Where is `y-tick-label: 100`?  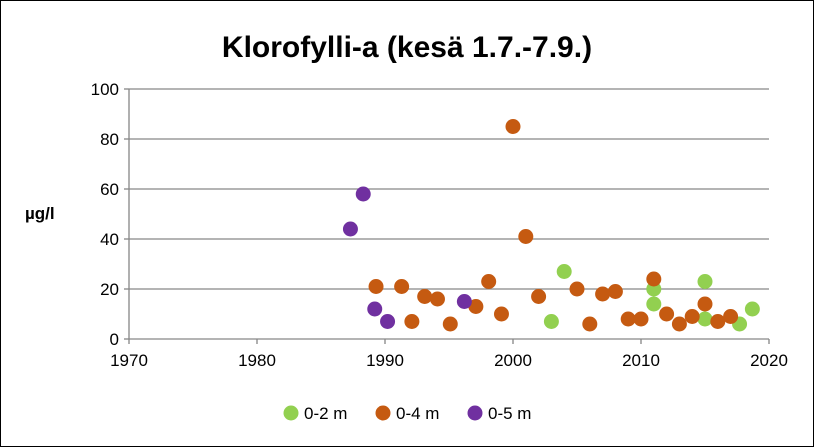
y-tick-label: 100 is located at coordinates (105, 89).